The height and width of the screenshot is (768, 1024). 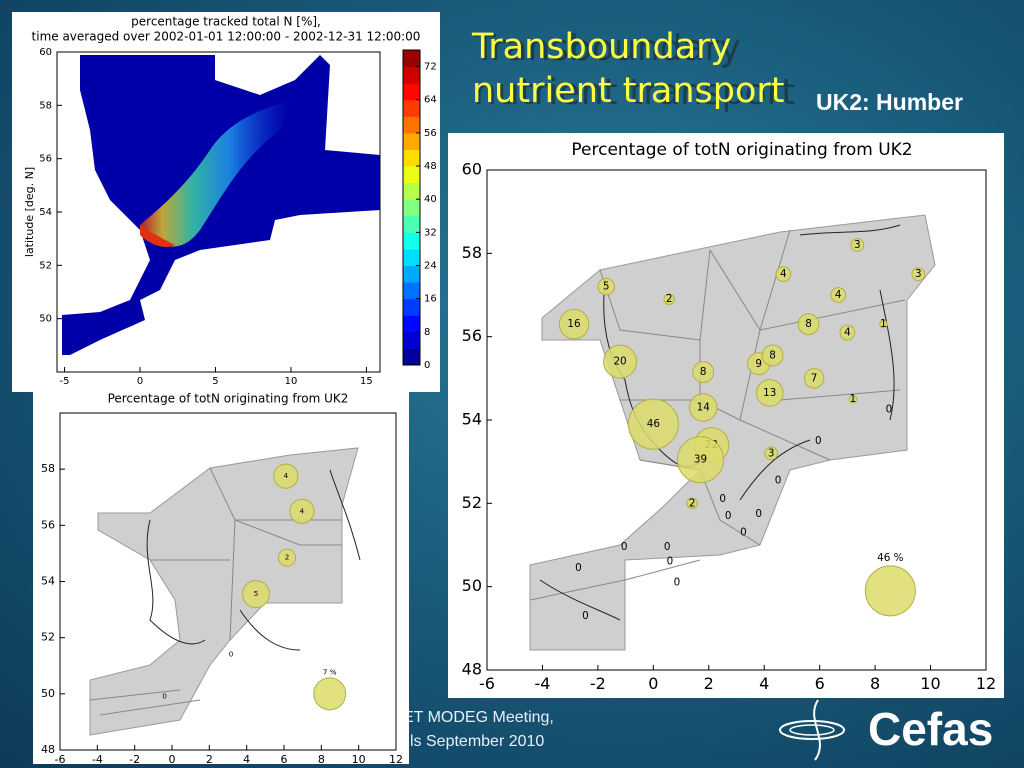 What do you see at coordinates (930, 729) in the screenshot?
I see `logo-text: Cefas` at bounding box center [930, 729].